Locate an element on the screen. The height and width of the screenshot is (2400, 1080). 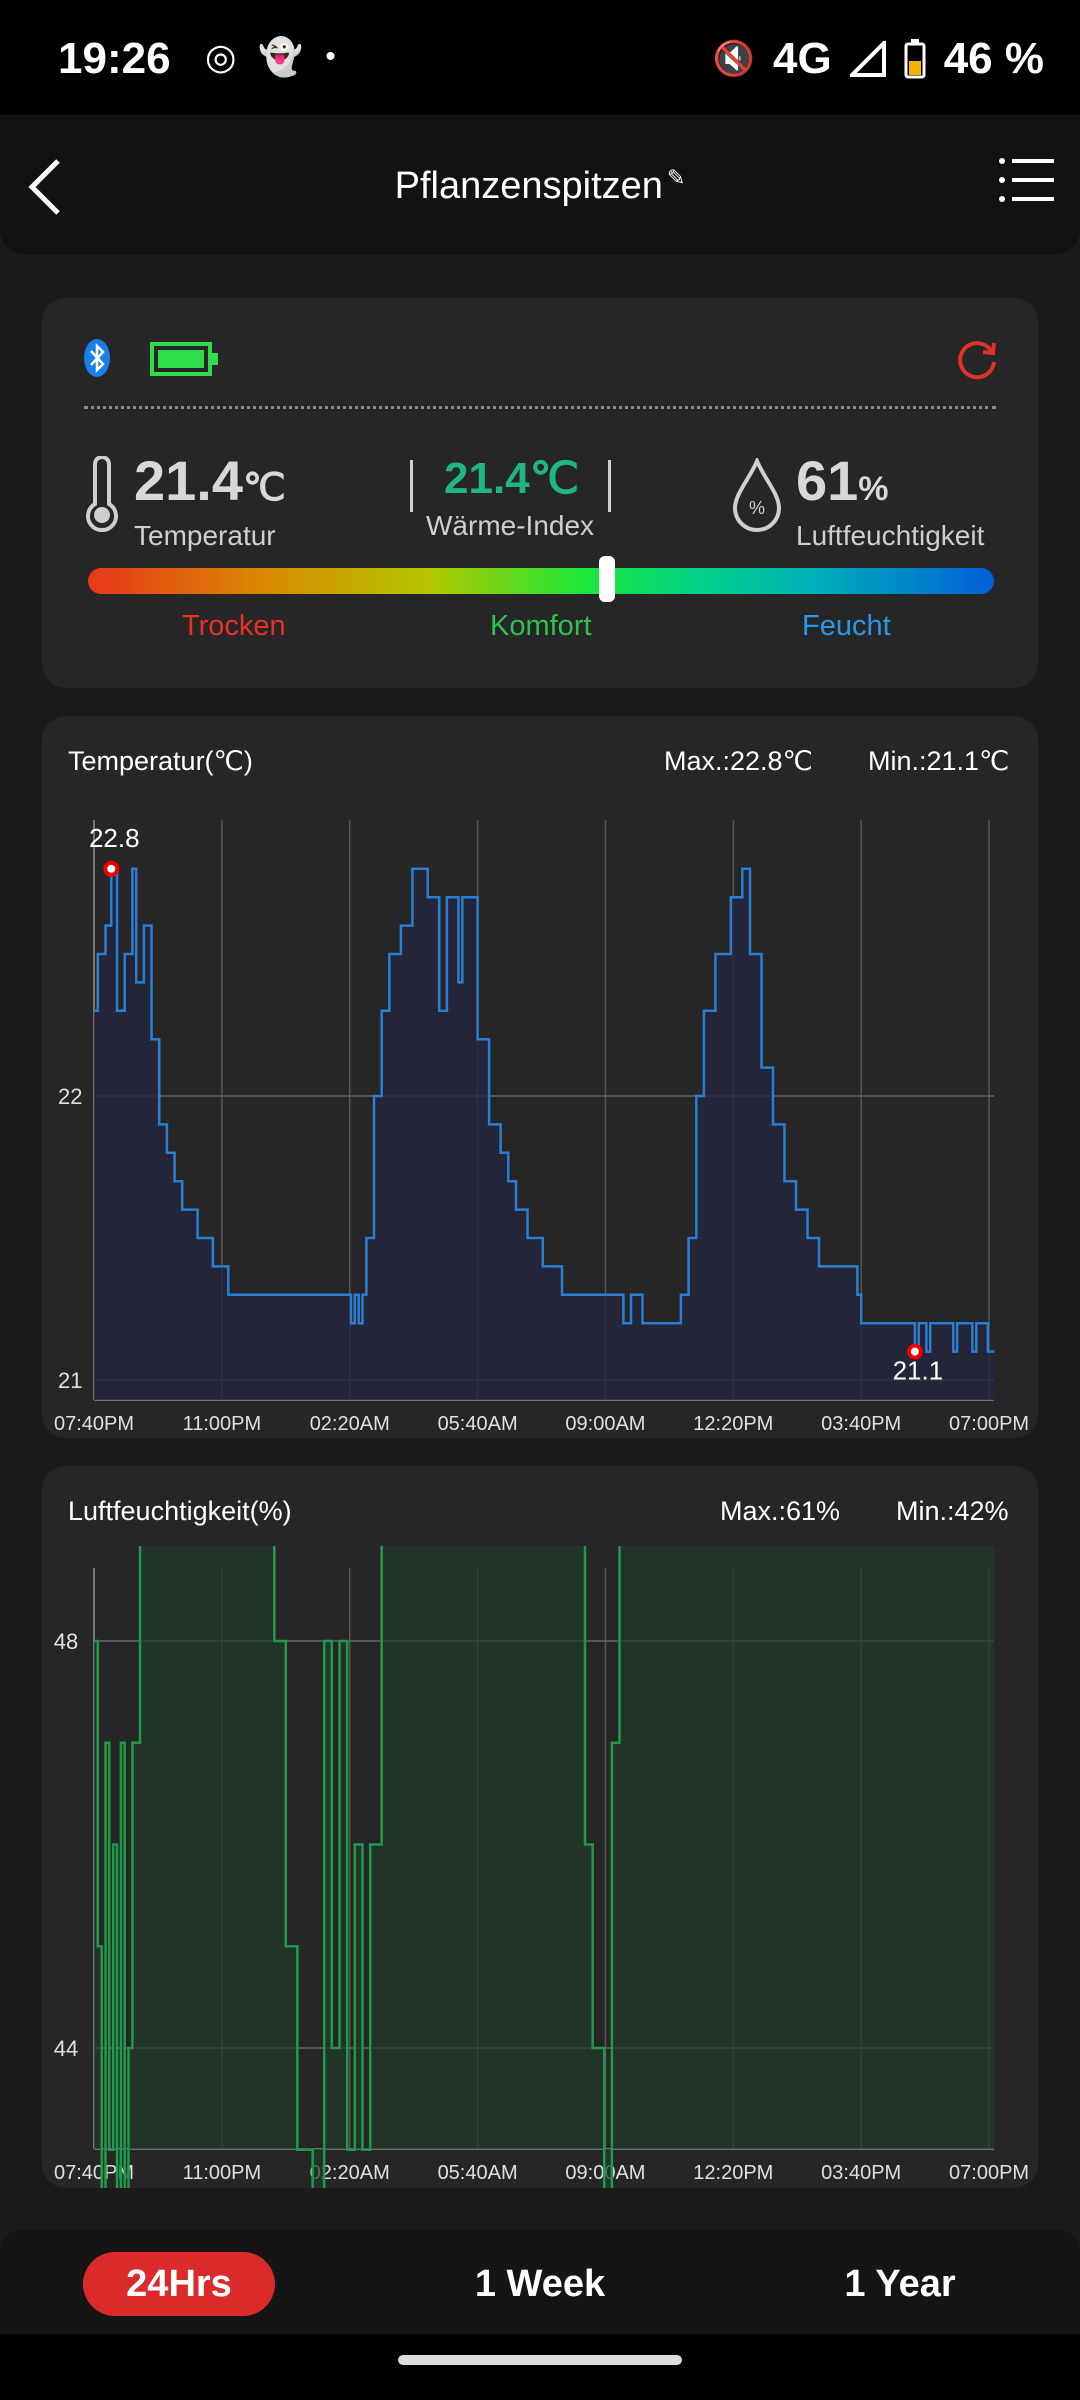
y-tick-label: 48 is located at coordinates (66, 1641).